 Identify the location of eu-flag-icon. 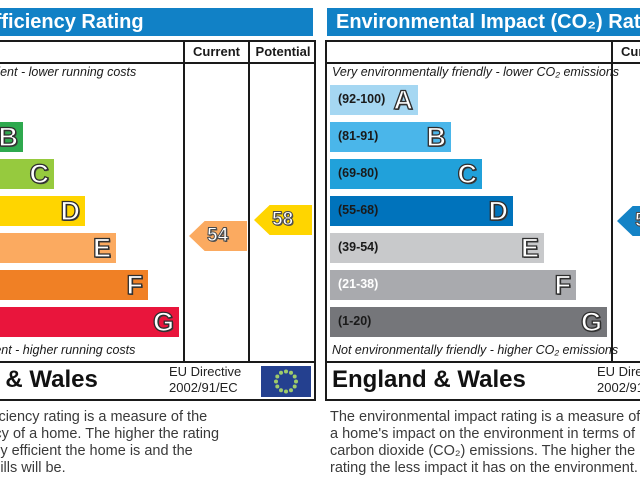
(286, 381).